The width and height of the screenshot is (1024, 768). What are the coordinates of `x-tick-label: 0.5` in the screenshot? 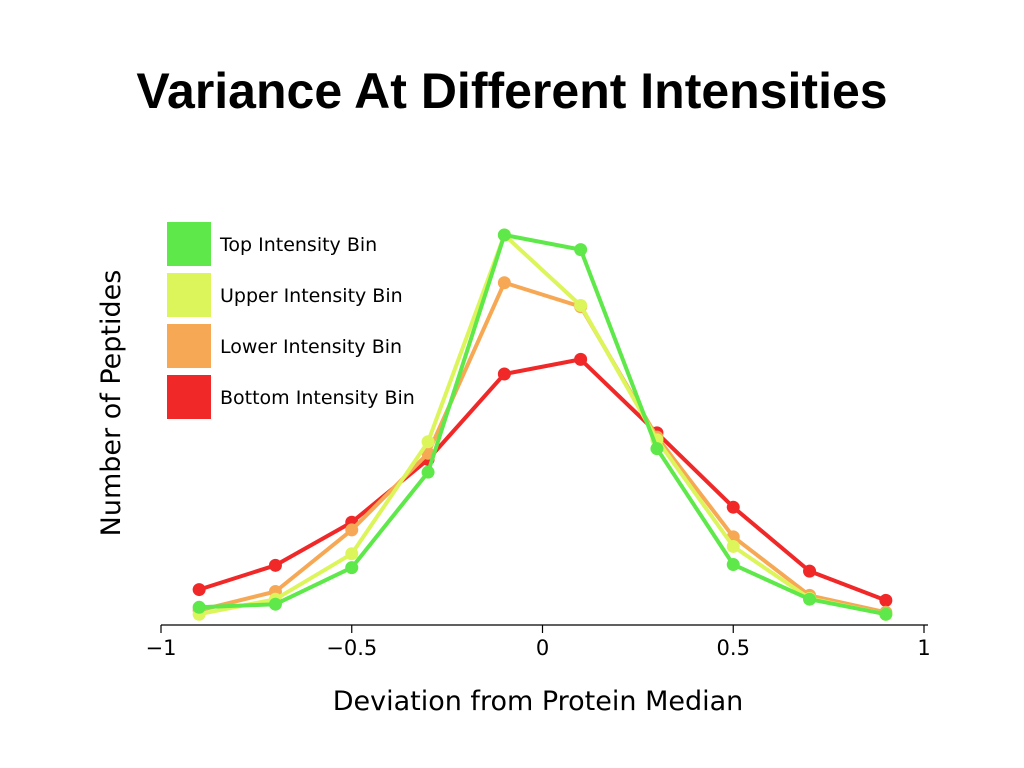 It's located at (733, 648).